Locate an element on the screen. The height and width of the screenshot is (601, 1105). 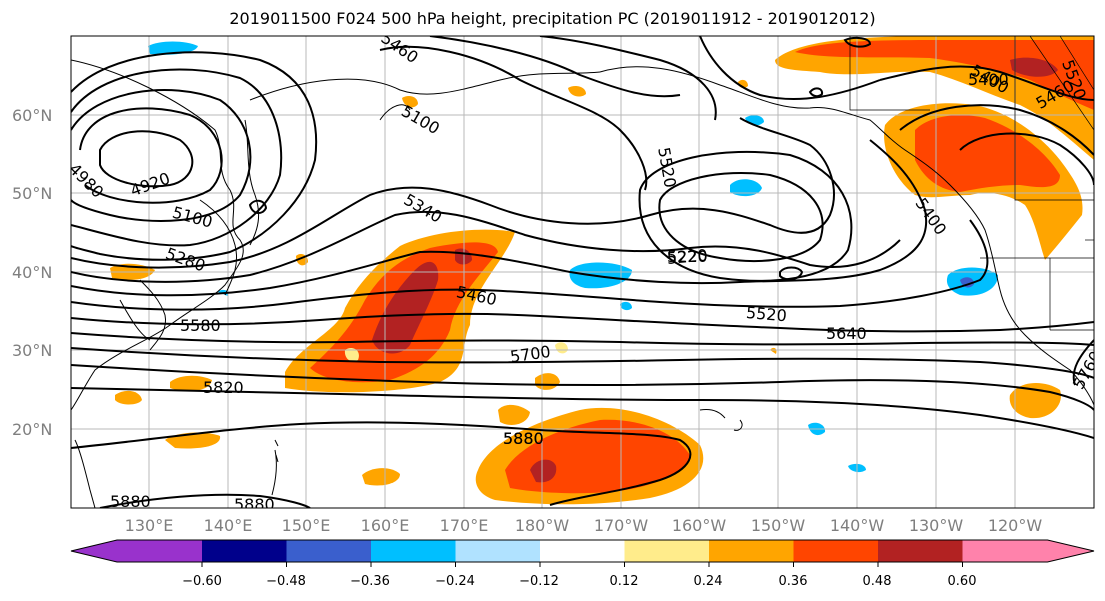
colorbar-tick-label: −0.36 is located at coordinates (370, 581).